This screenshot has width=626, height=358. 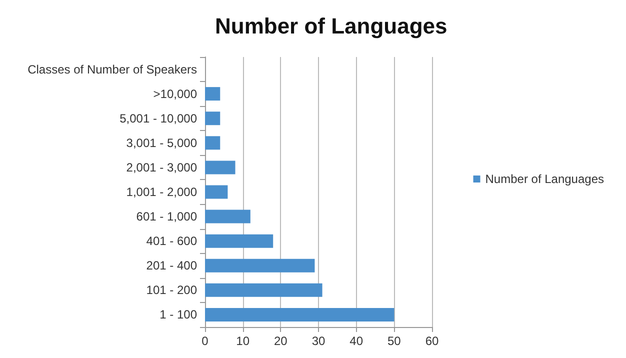 I want to click on y-tick-label: >10,000, so click(x=175, y=93).